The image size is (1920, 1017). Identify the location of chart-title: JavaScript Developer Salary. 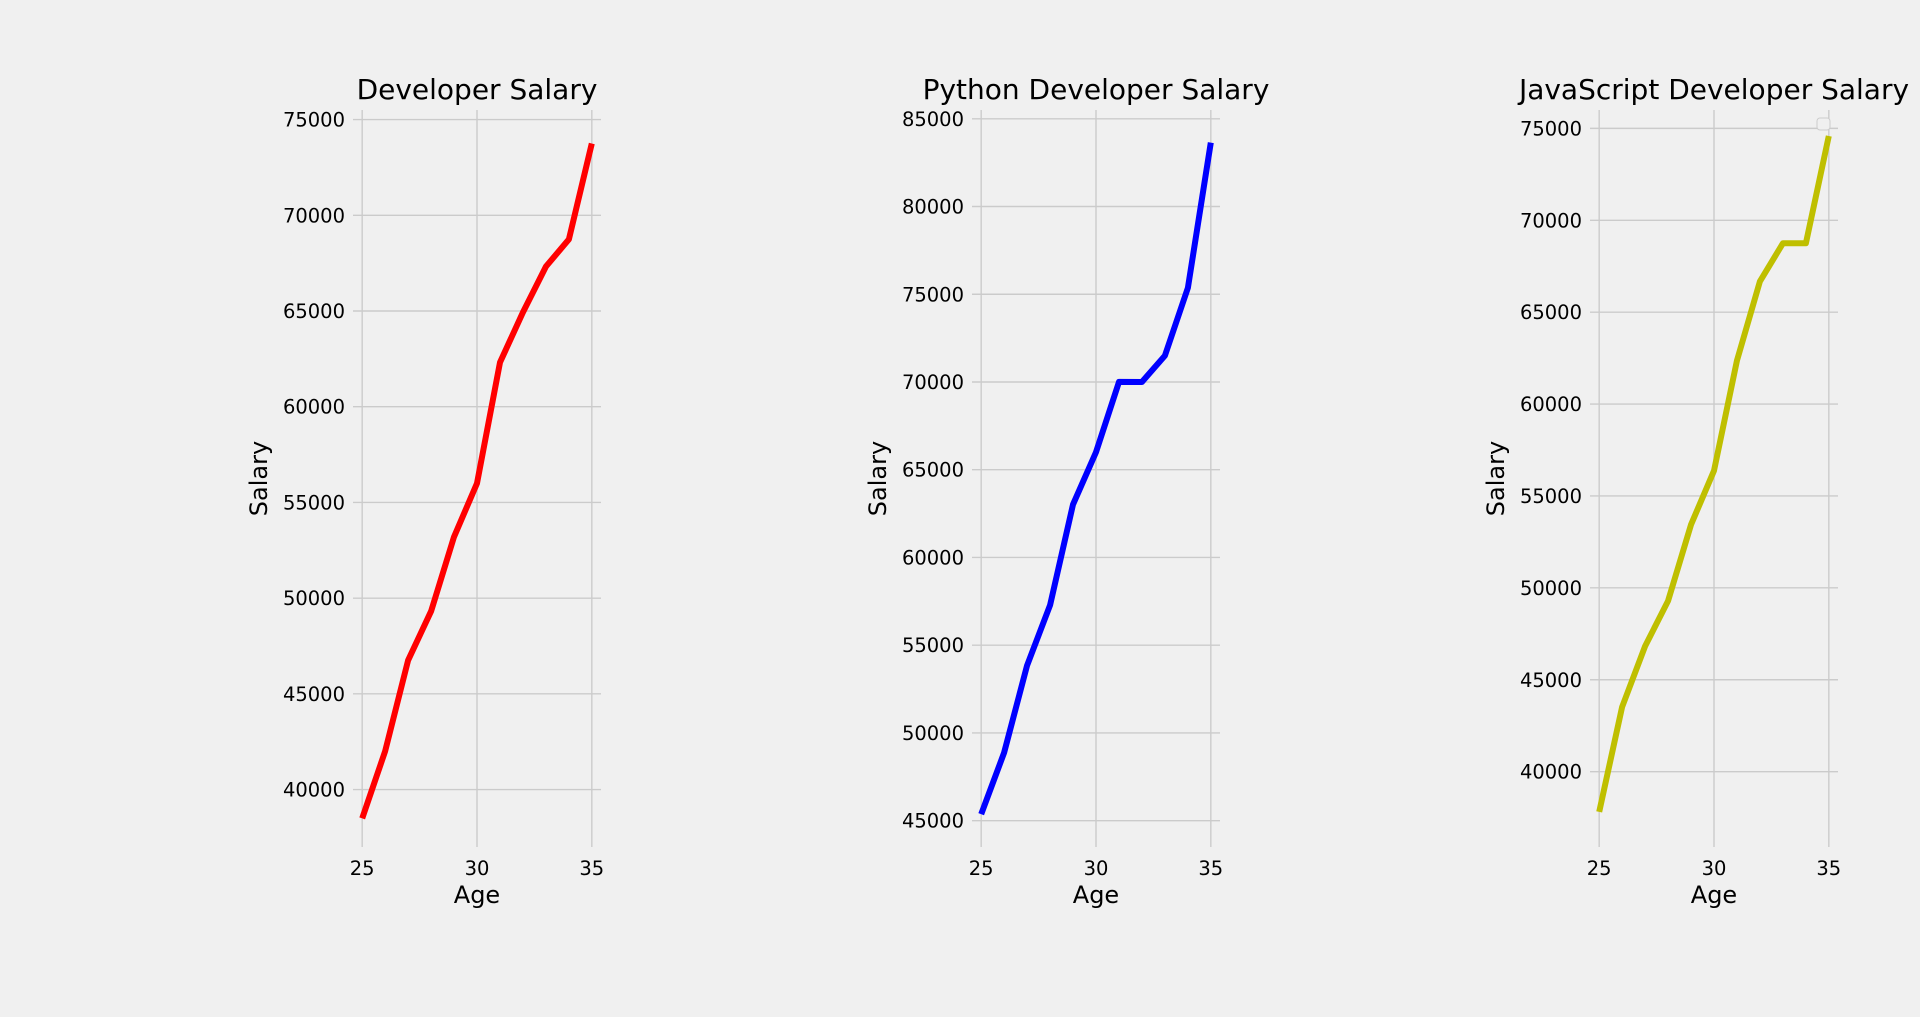
(1713, 89).